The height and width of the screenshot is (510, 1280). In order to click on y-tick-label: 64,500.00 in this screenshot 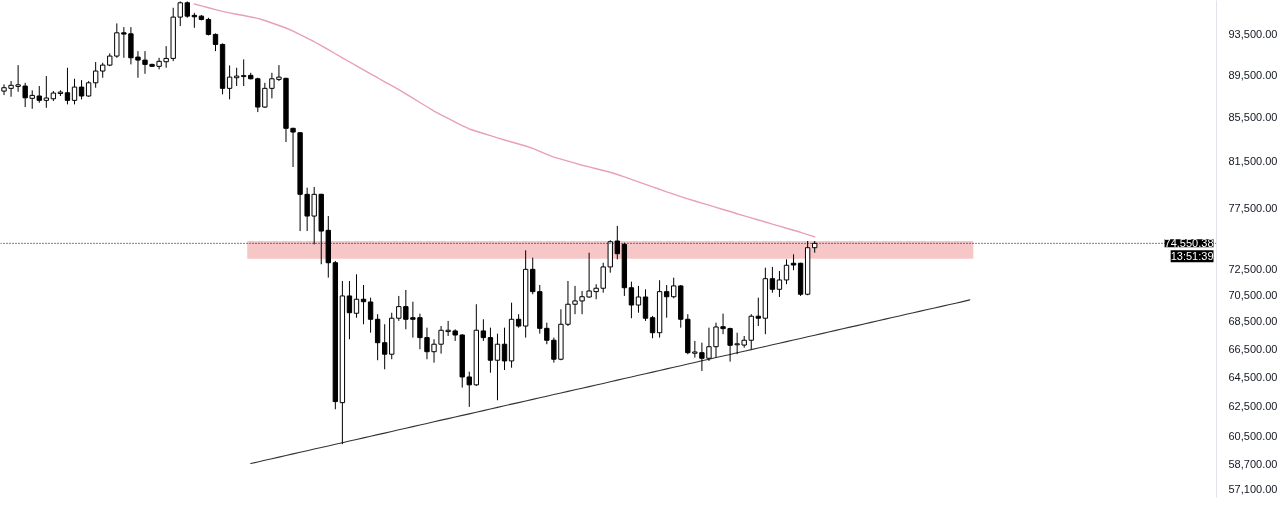, I will do `click(1253, 376)`.